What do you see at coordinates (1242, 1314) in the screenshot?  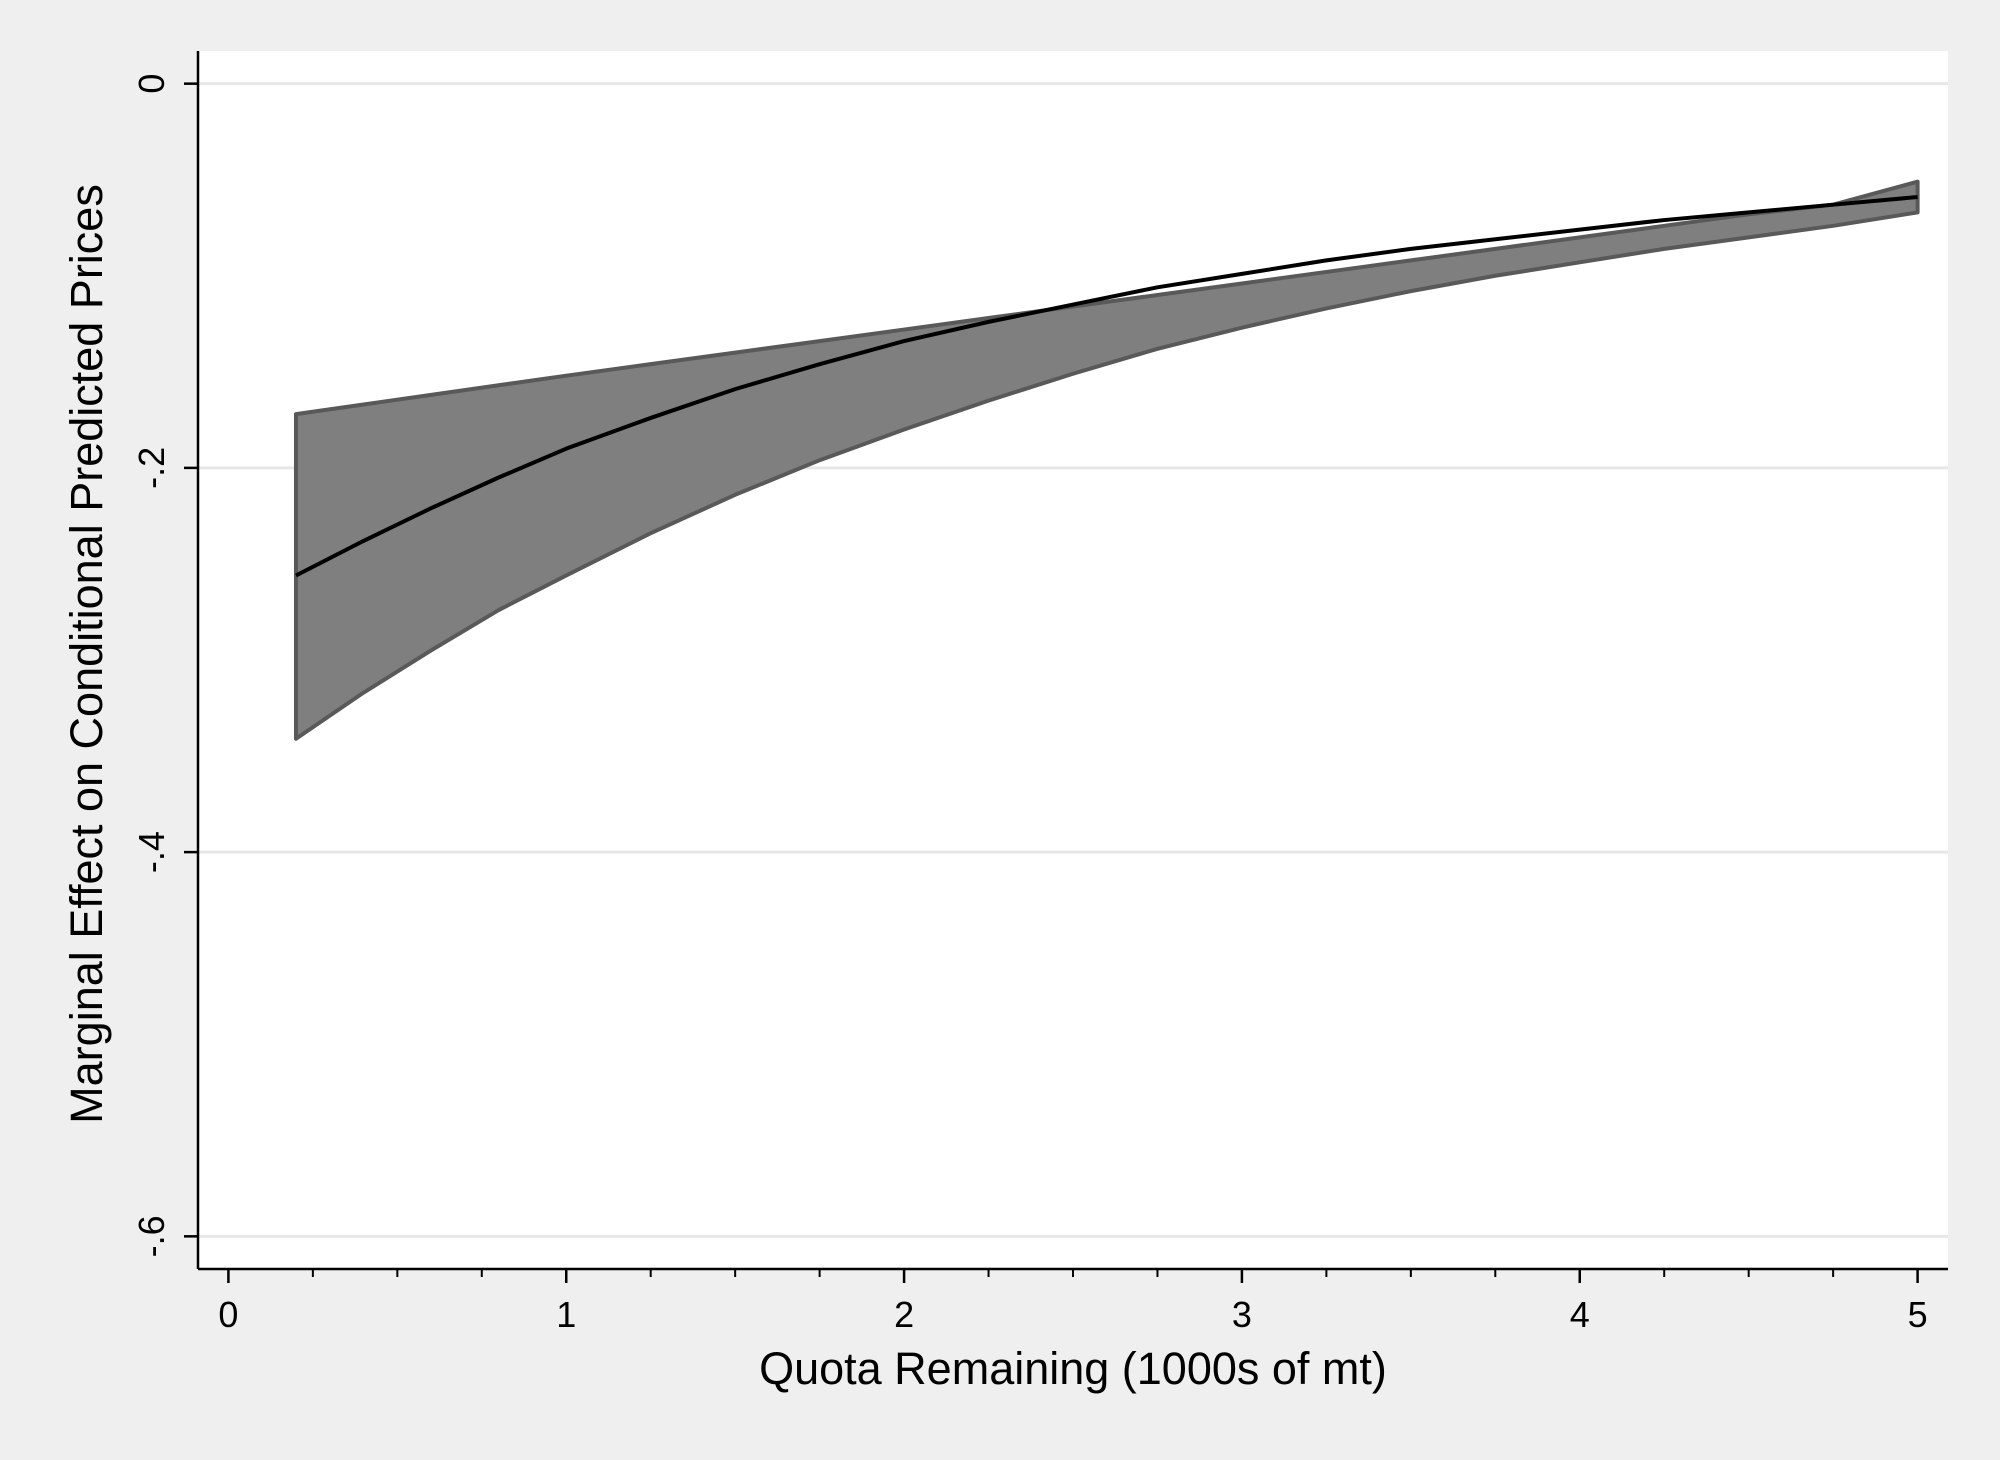 I see `x-tick-label-3: 3` at bounding box center [1242, 1314].